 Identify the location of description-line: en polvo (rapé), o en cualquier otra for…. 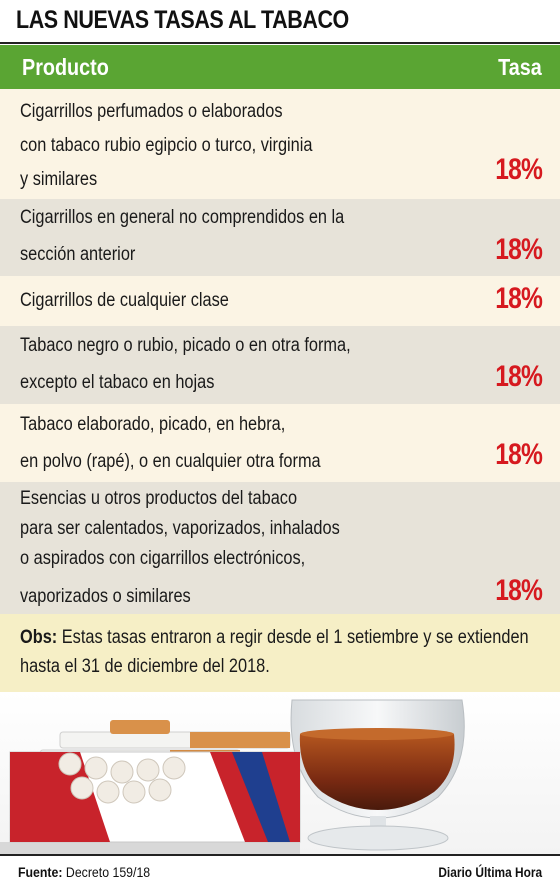
(170, 461).